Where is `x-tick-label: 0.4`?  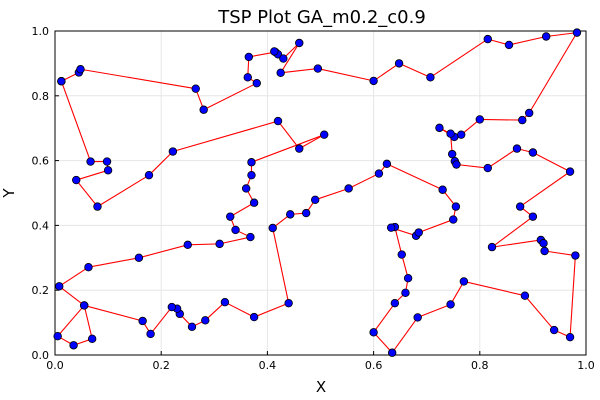 x-tick-label: 0.4 is located at coordinates (268, 365).